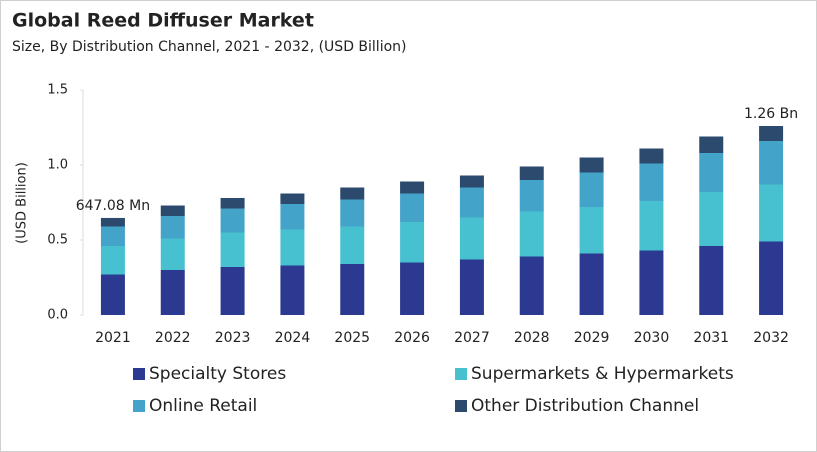 The height and width of the screenshot is (452, 817). What do you see at coordinates (771, 114) in the screenshot?
I see `total-label: 1.26 Bn` at bounding box center [771, 114].